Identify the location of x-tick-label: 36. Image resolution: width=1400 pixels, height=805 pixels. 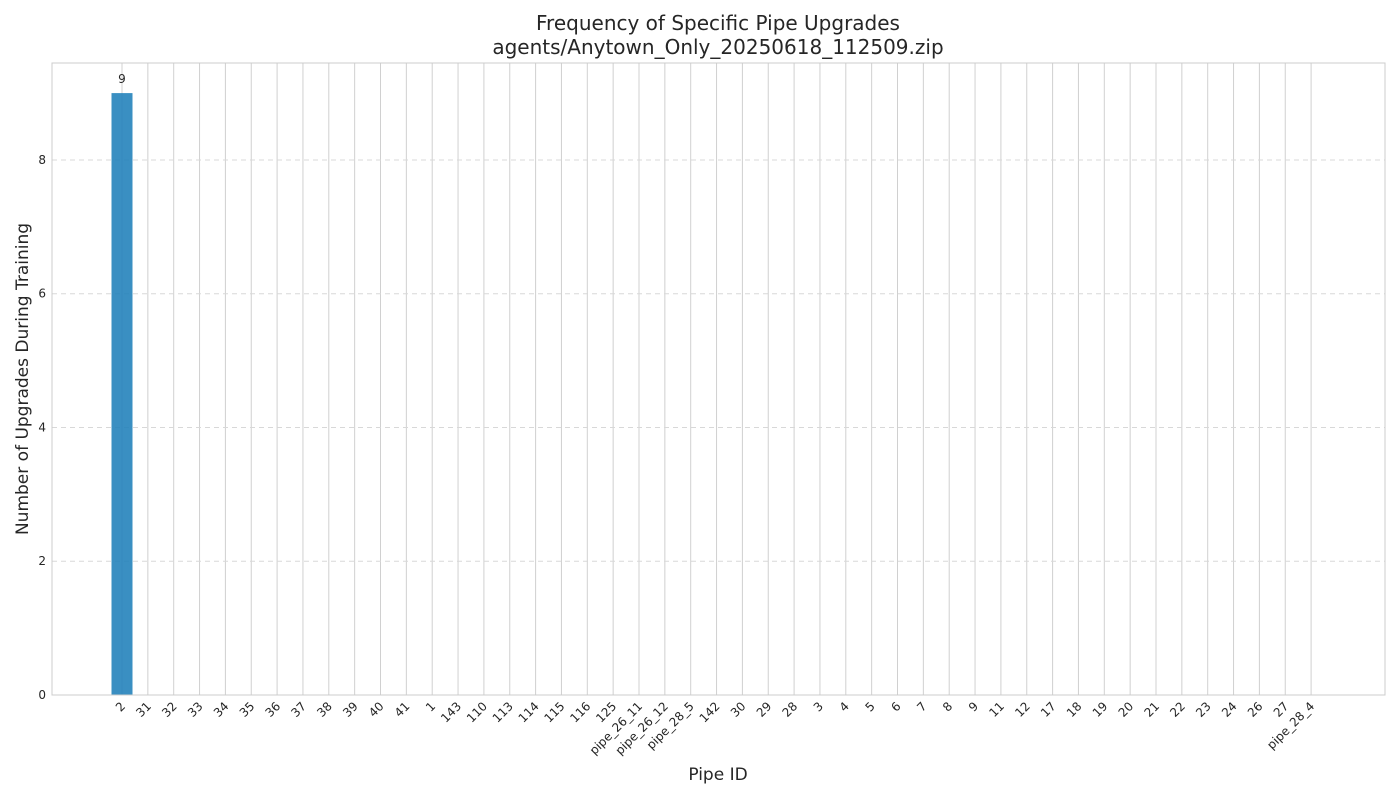
(273, 709).